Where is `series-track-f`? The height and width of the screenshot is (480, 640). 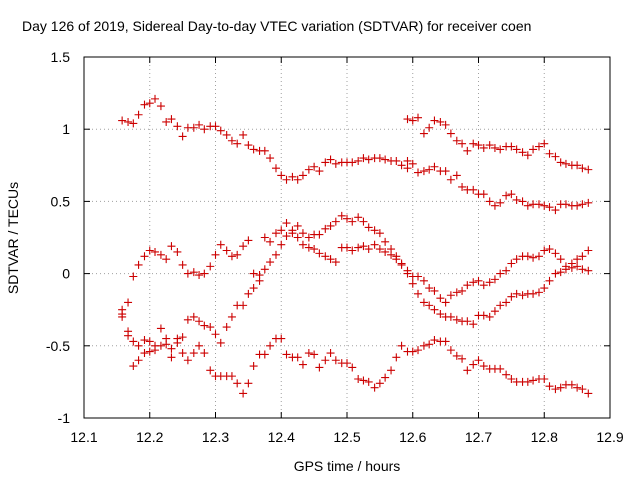 series-track-f is located at coordinates (355, 354).